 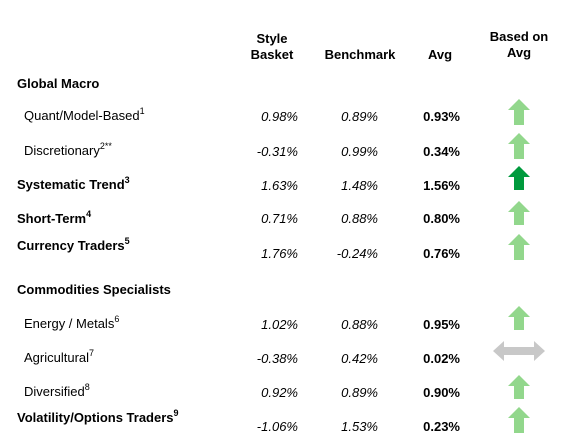 What do you see at coordinates (54, 391) in the screenshot?
I see `row-label-text: Diversified` at bounding box center [54, 391].